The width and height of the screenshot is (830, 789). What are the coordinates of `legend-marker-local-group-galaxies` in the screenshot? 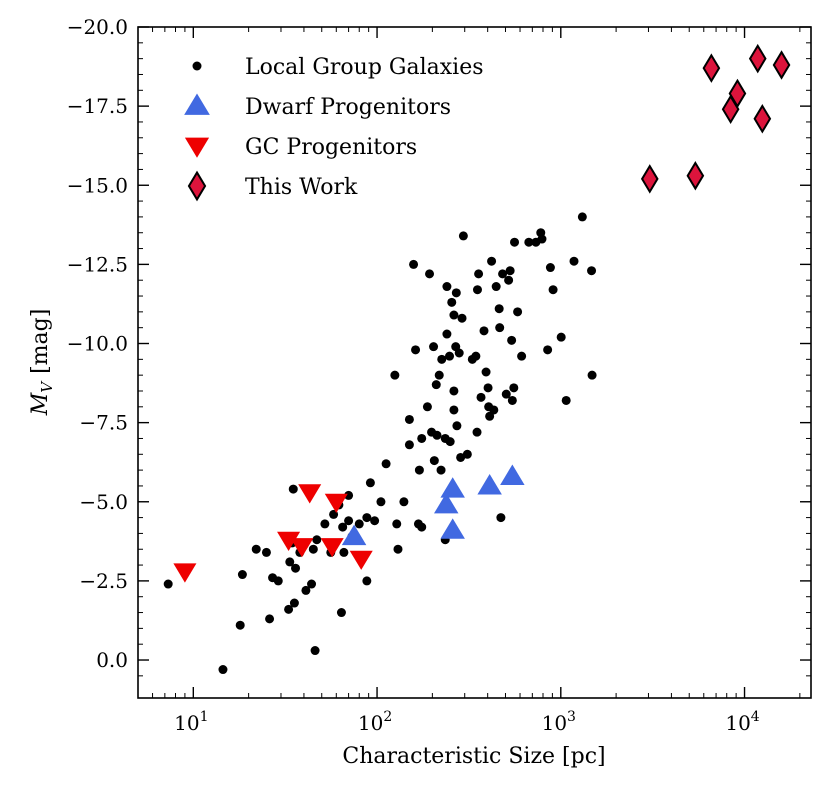 It's located at (197, 66).